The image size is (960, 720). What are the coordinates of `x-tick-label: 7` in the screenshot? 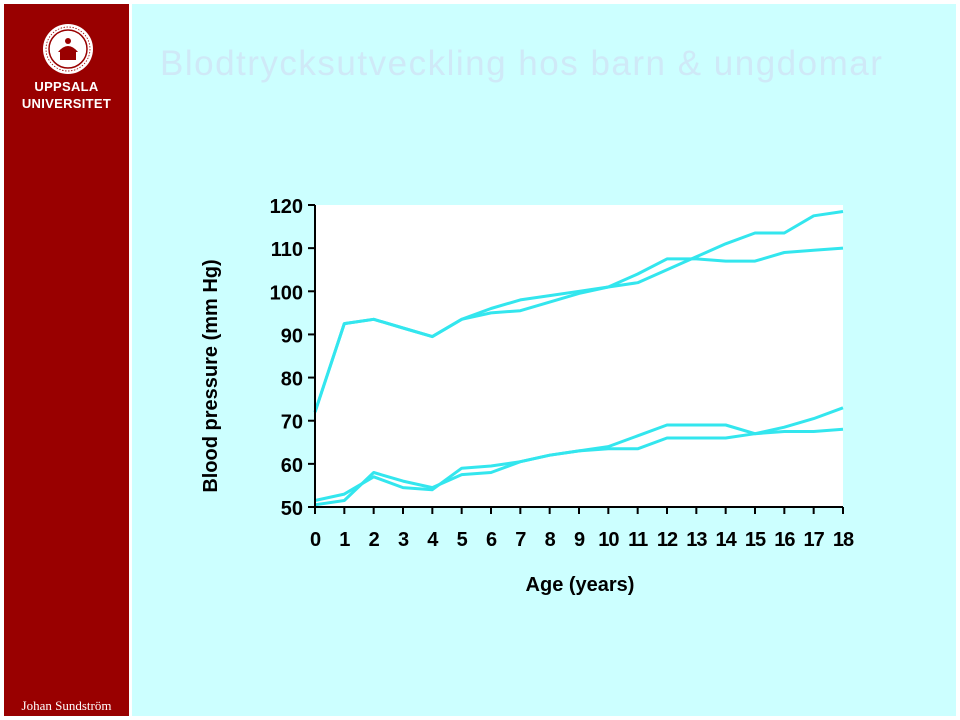 It's located at (520, 540).